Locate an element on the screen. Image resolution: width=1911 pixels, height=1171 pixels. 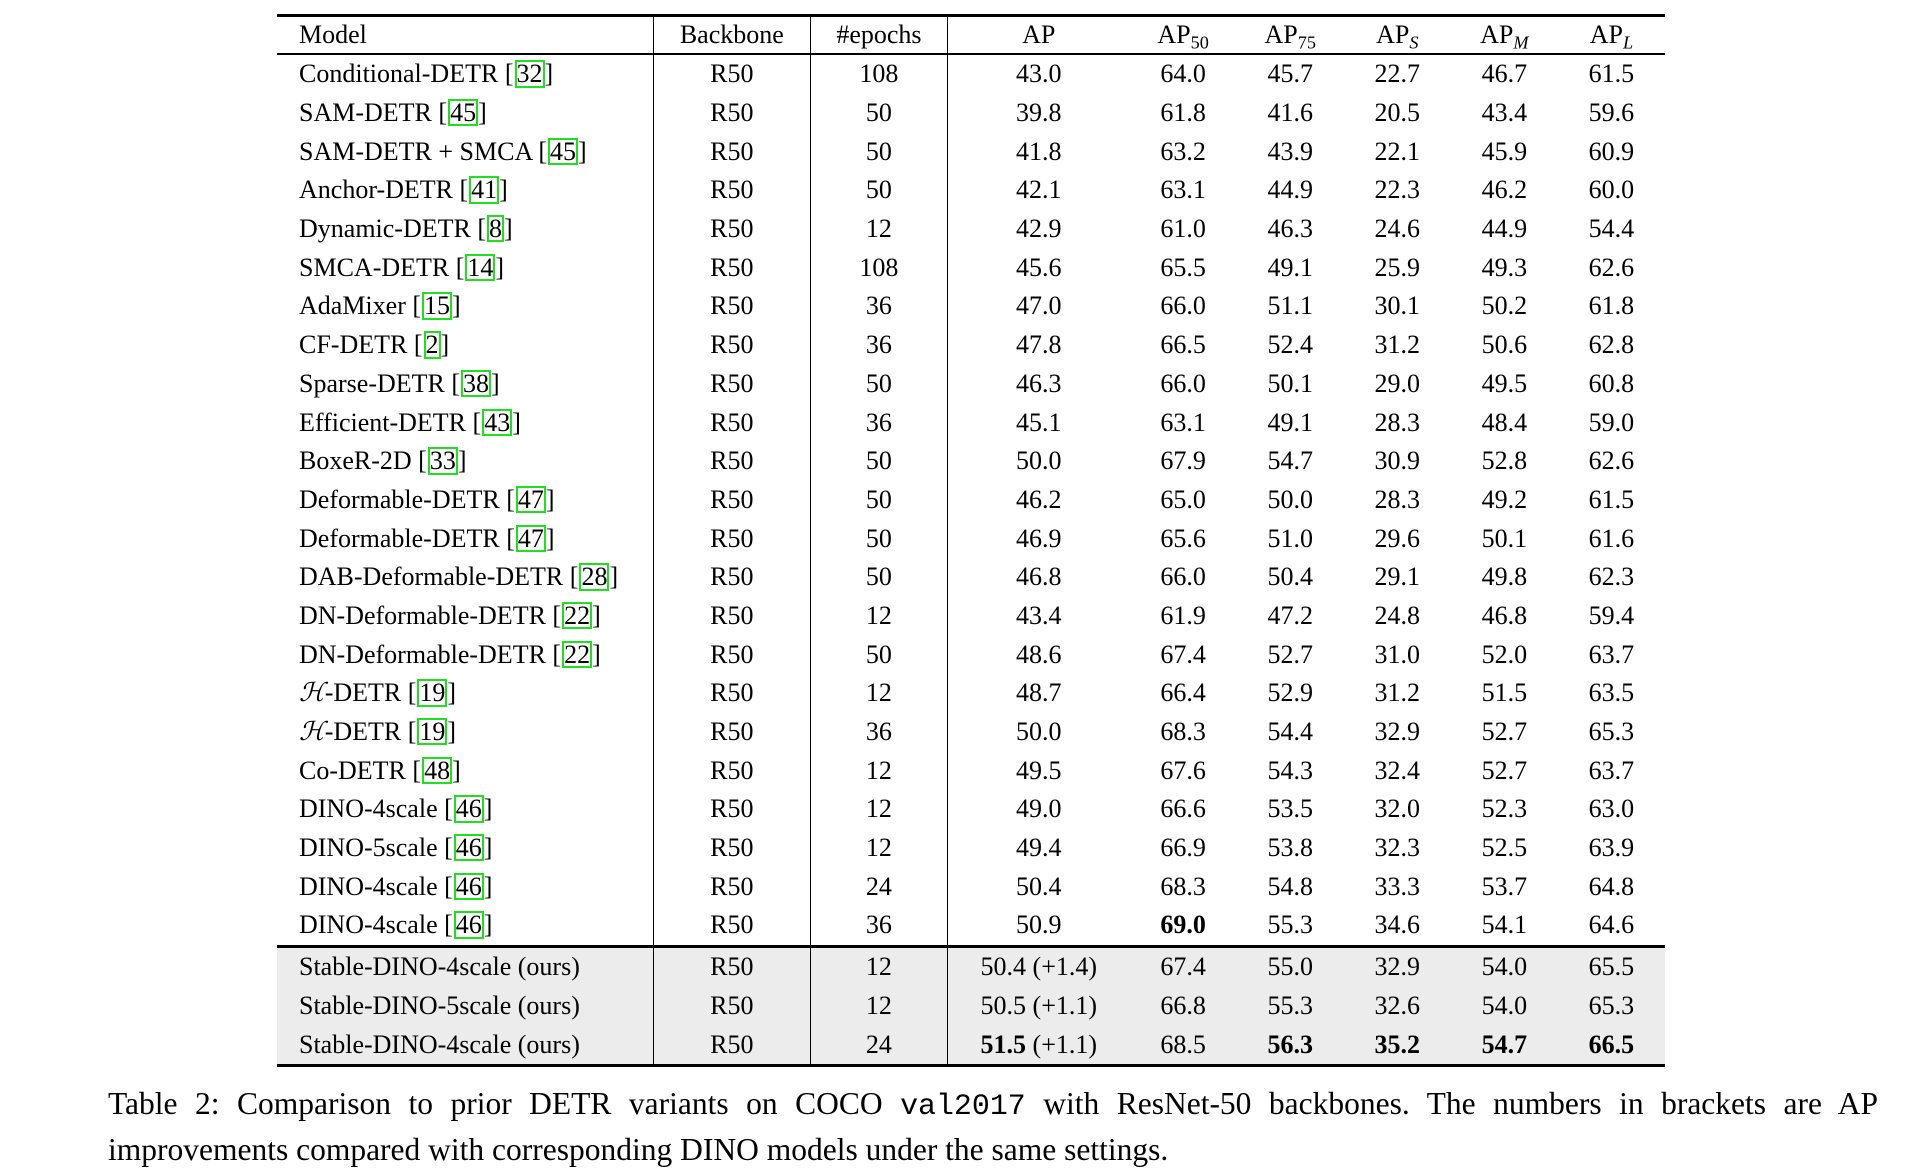
cell-aps: 24.8 is located at coordinates (1397, 615).